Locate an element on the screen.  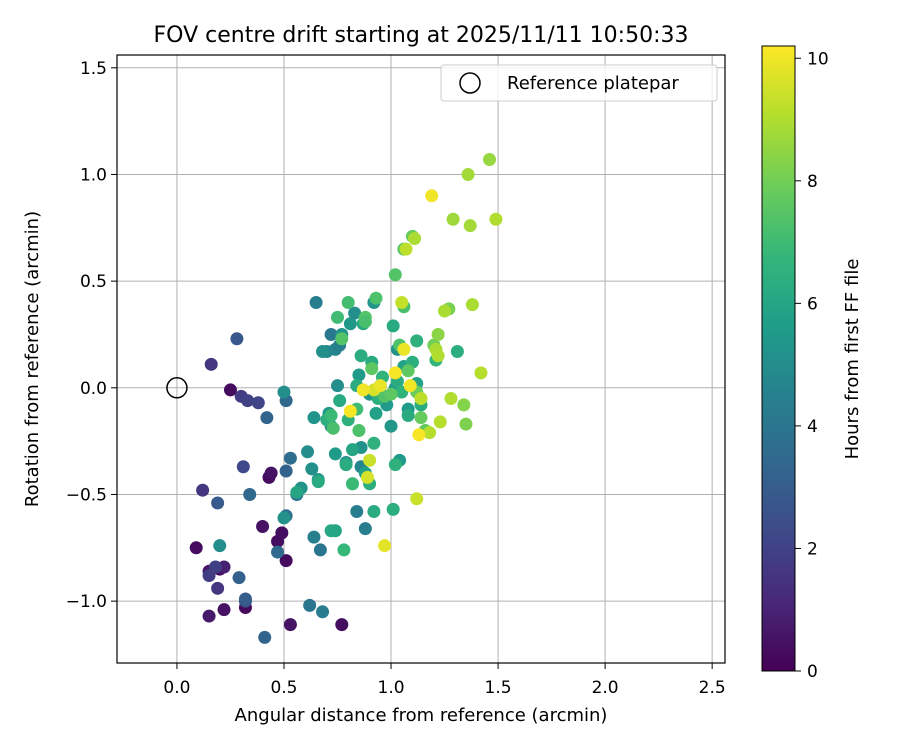
y-tick-label: 1.5 is located at coordinates (93, 69).